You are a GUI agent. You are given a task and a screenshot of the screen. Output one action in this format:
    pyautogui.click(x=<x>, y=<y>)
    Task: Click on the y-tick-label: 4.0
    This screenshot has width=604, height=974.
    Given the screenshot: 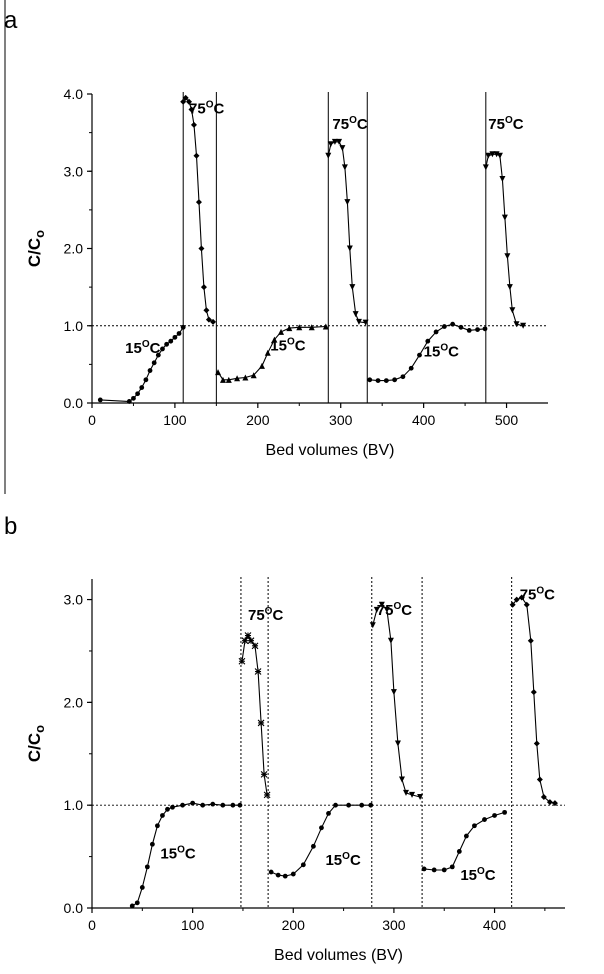 What is the action you would take?
    pyautogui.click(x=74, y=94)
    